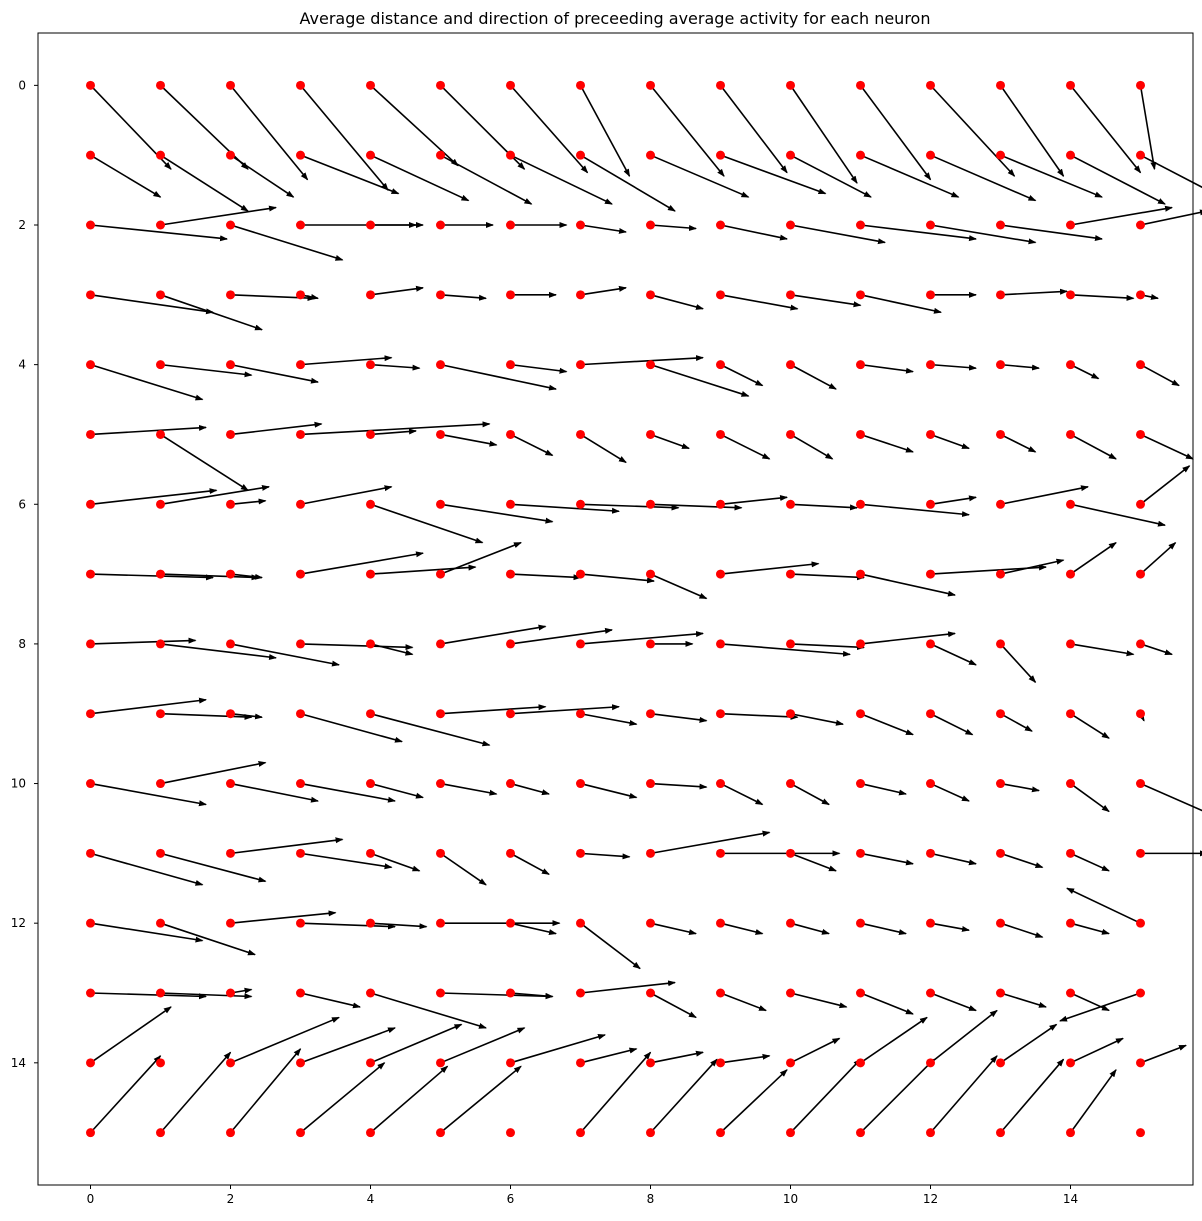 This screenshot has width=1202, height=1221. I want to click on y-tick-label: 2, so click(22, 225).